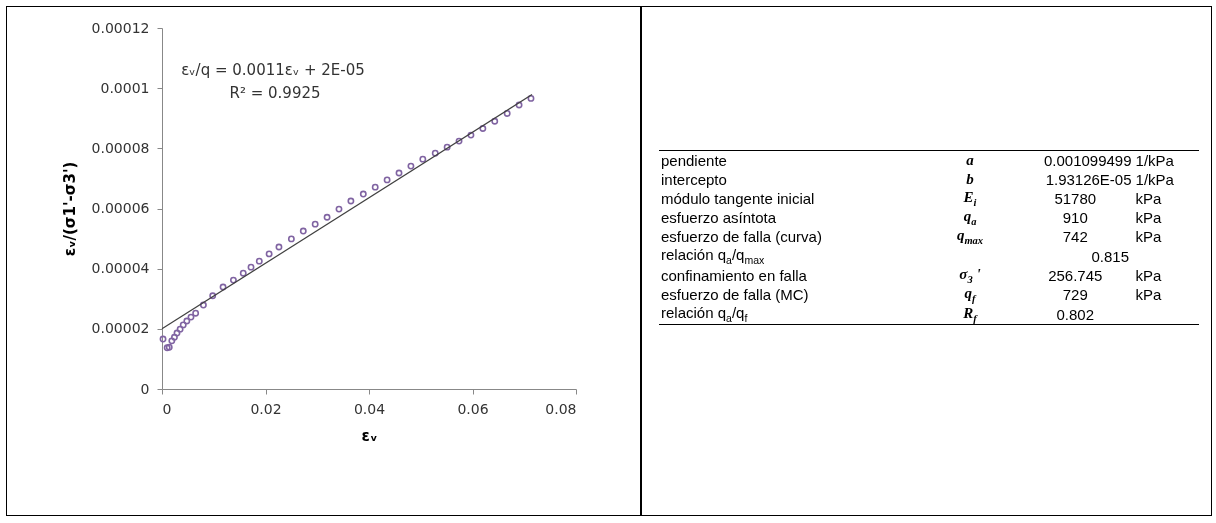 The width and height of the screenshot is (1216, 523). Describe the element at coordinates (1075, 314) in the screenshot. I see `text: 0.802` at that location.